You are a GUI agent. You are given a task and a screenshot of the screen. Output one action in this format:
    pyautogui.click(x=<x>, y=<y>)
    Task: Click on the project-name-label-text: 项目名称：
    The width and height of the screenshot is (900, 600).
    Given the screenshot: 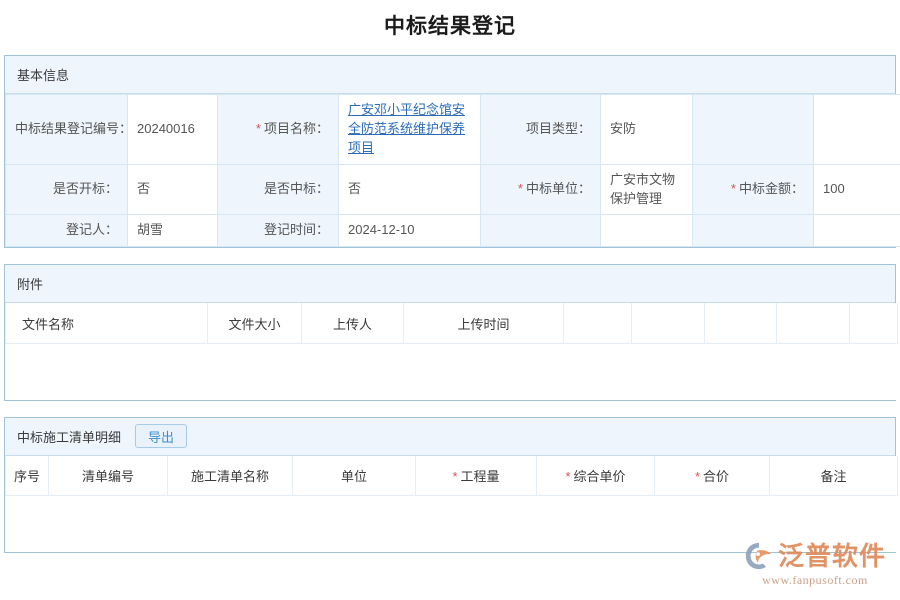 What is the action you would take?
    pyautogui.click(x=296, y=129)
    